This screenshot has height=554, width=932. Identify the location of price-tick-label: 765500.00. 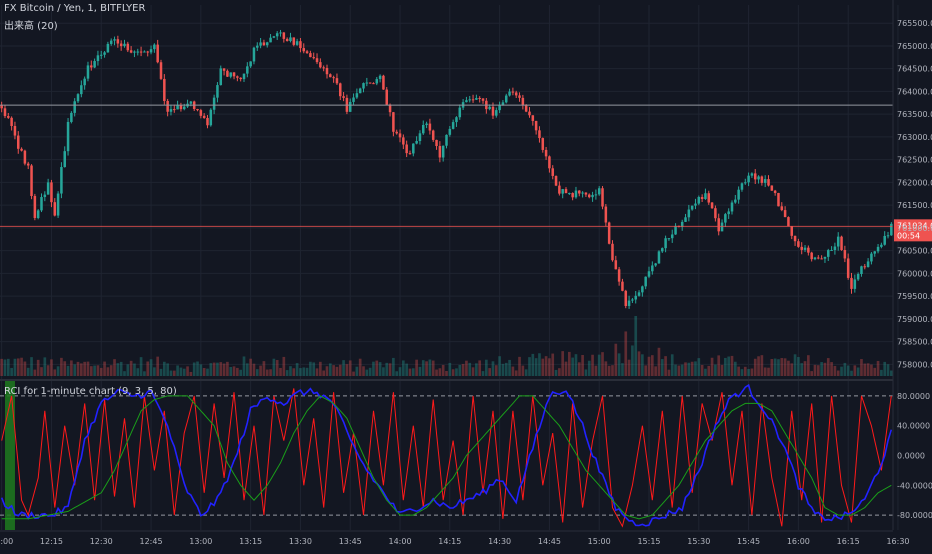
(914, 23).